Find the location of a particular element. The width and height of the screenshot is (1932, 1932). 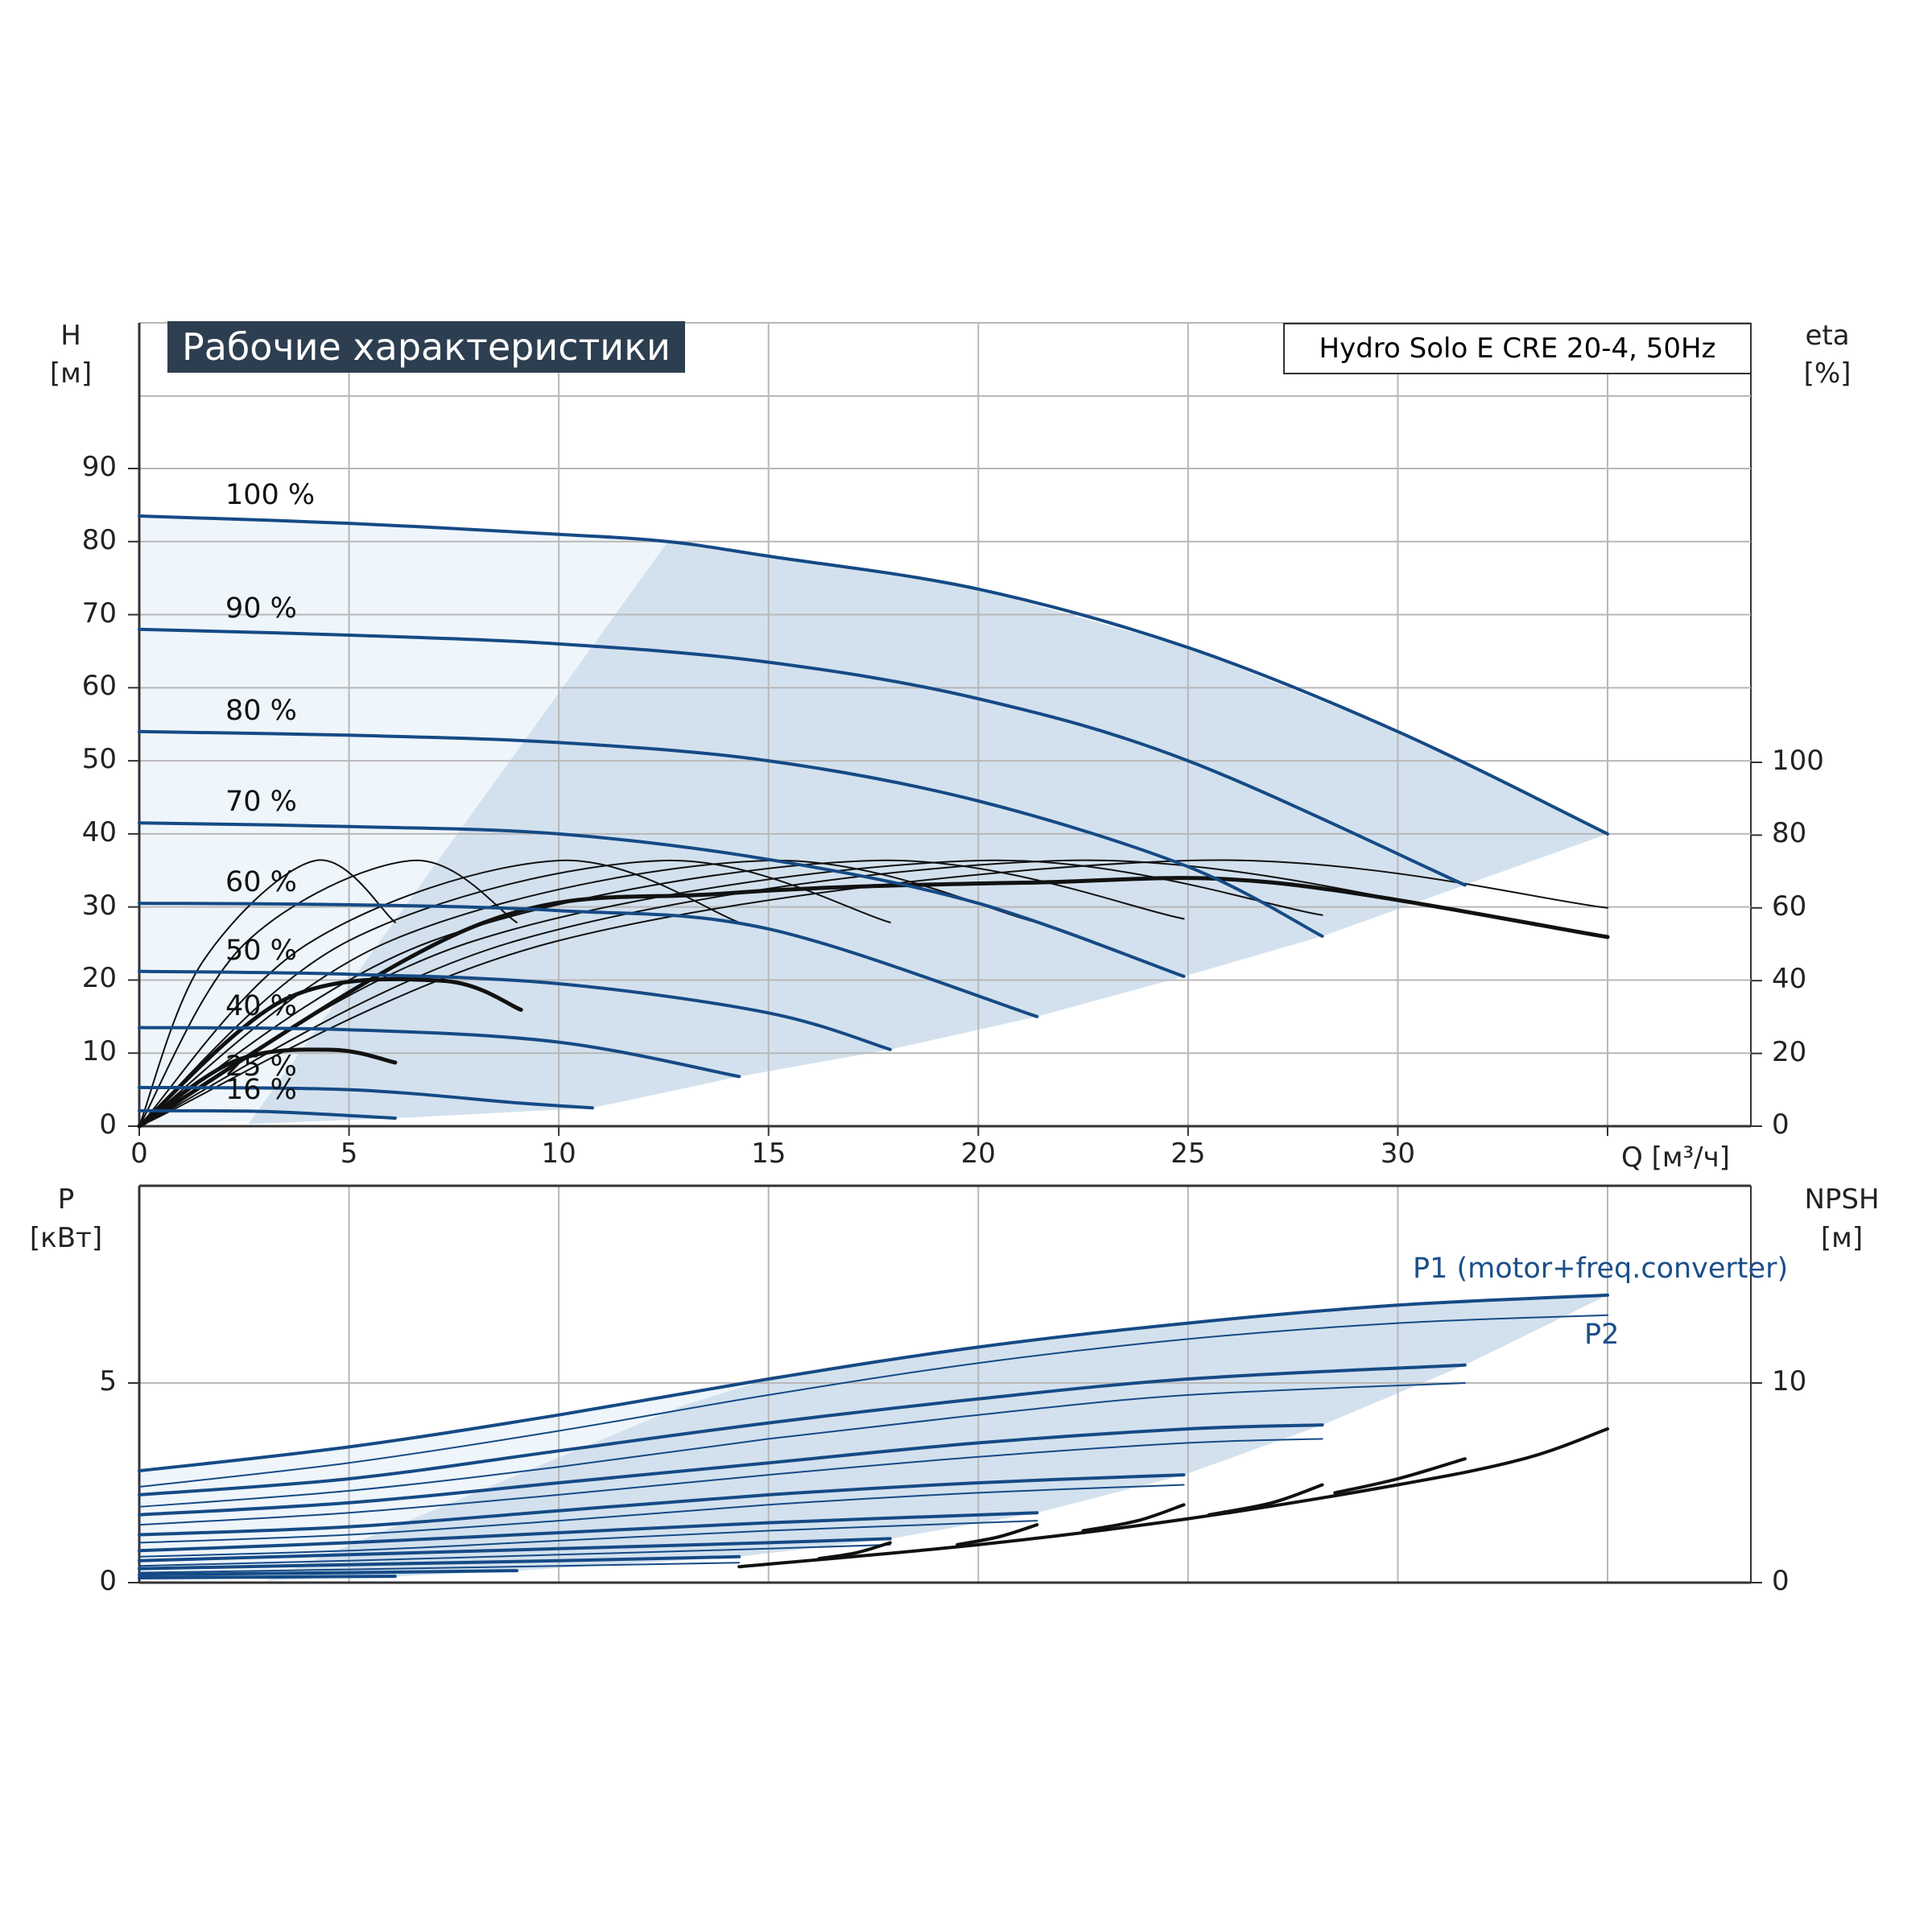

power-axis-symbol: P is located at coordinates (66, 1199).